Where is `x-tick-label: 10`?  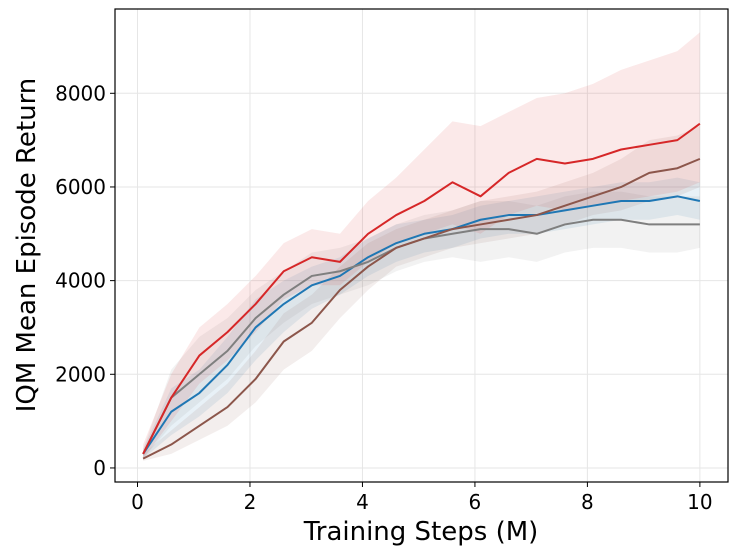
x-tick-label: 10 is located at coordinates (699, 502).